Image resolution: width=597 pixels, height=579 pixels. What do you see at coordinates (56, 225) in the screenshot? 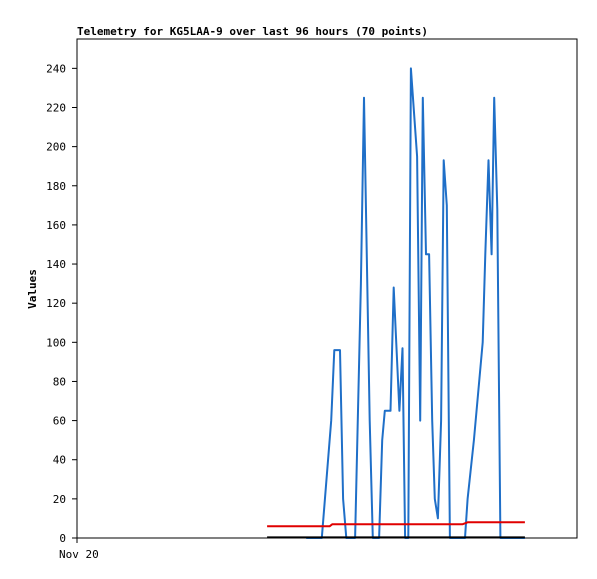
I see `y-tick-label-160: 160` at bounding box center [56, 225].